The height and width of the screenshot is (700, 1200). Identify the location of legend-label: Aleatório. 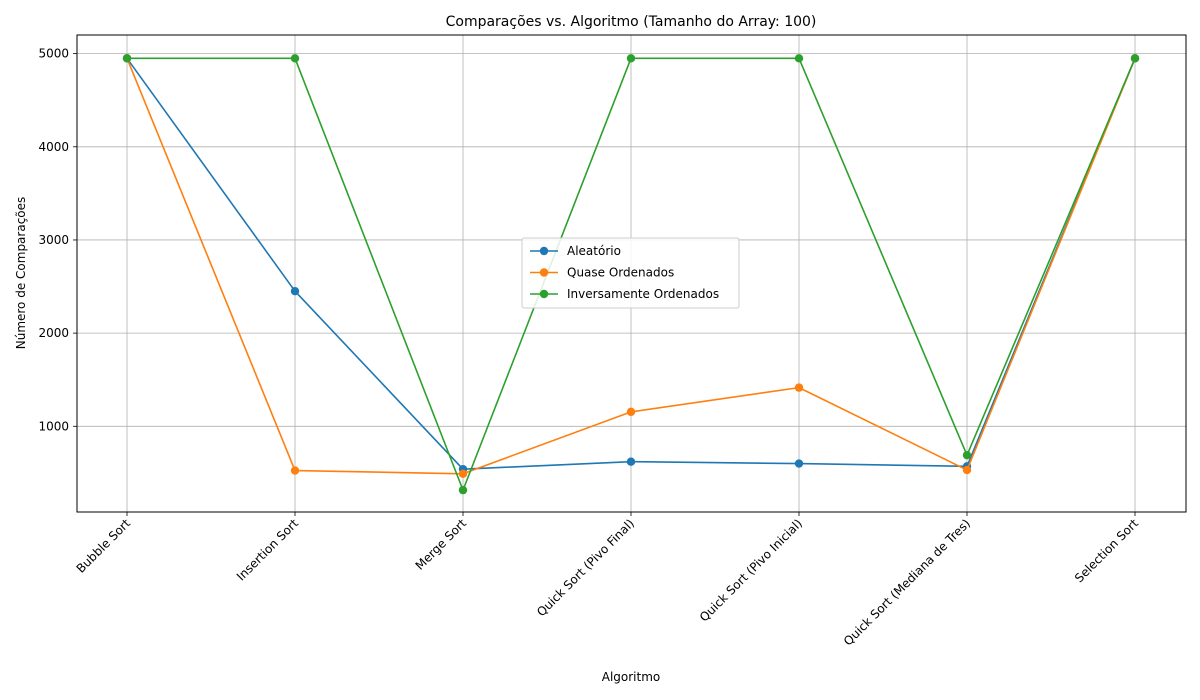
(594, 251).